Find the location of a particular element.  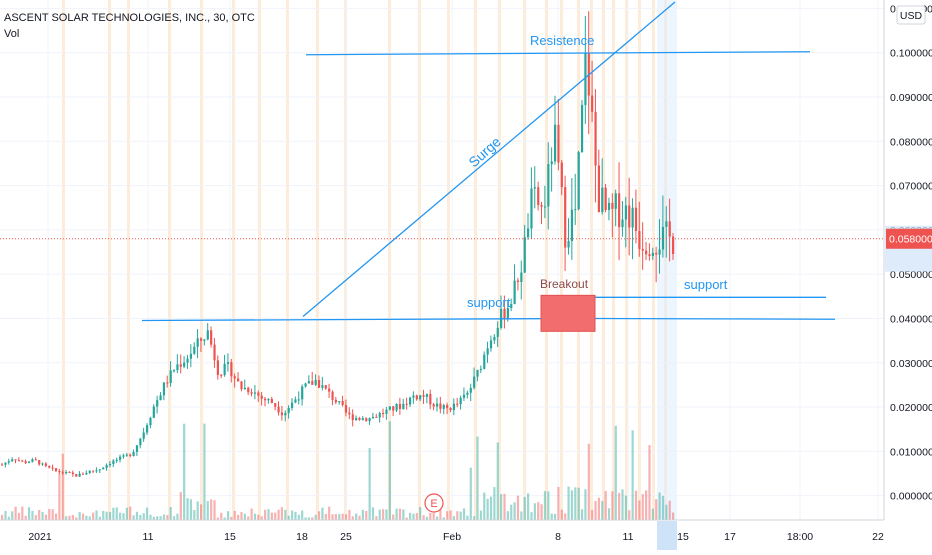

resistance-line is located at coordinates (558, 53).